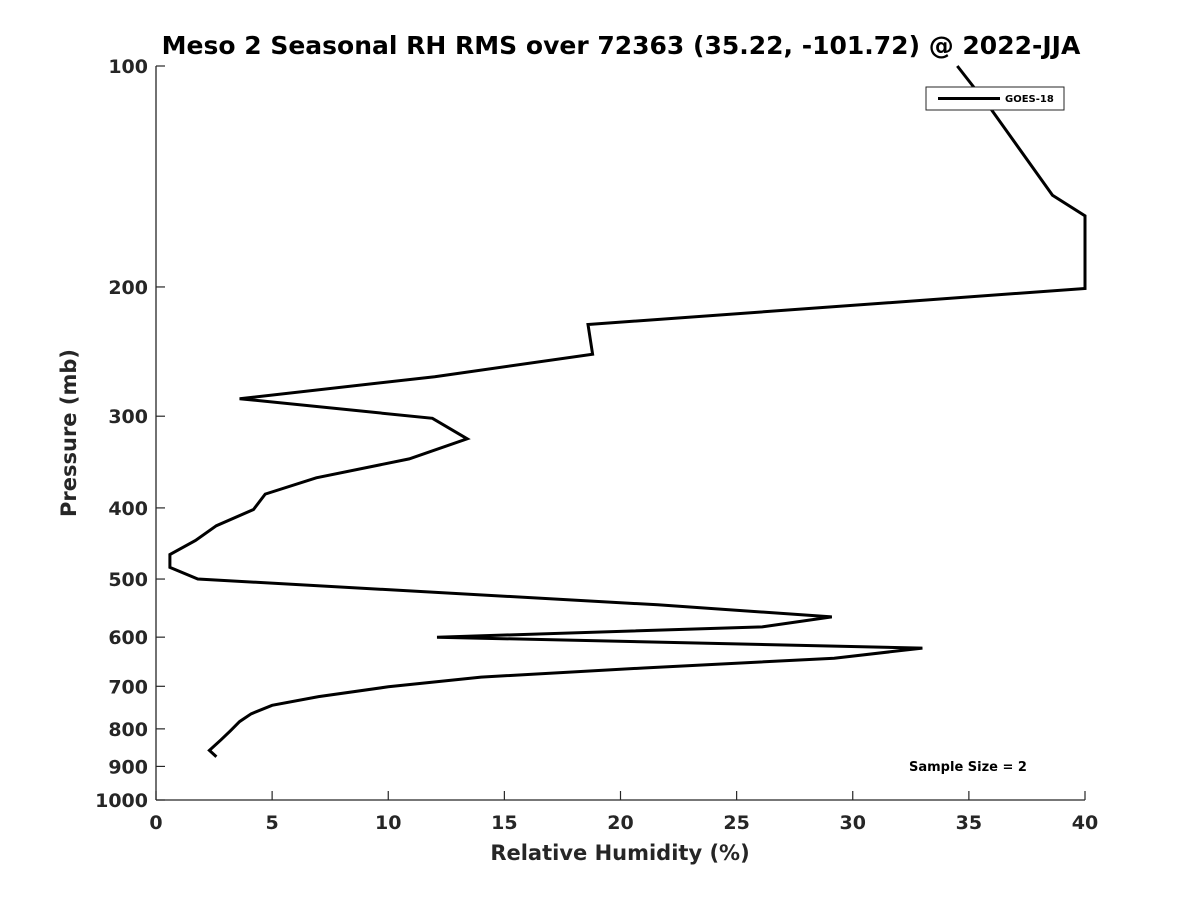  What do you see at coordinates (968, 767) in the screenshot?
I see `sample-size-annotation: Sample Size = 2` at bounding box center [968, 767].